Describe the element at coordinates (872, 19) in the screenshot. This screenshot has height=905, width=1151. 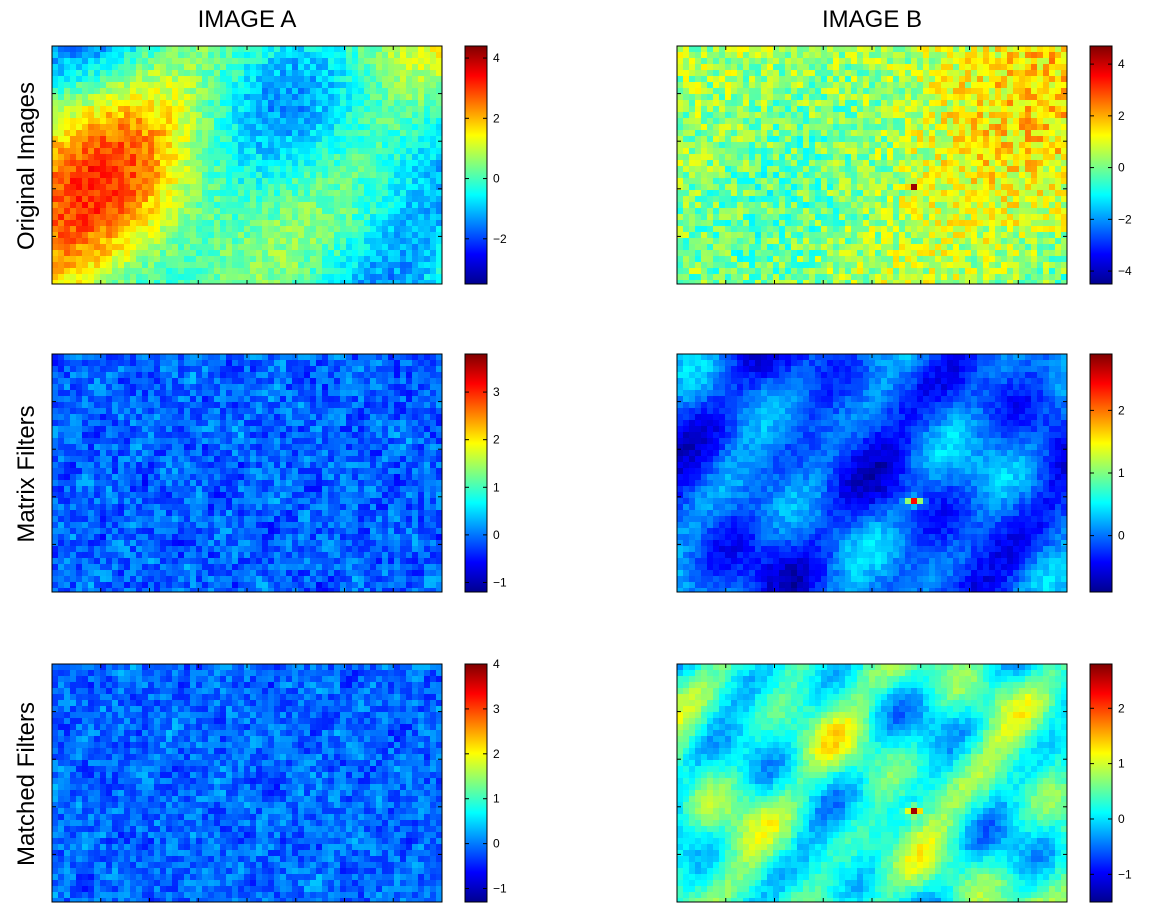
I see `column-title-image-b: IMAGE B` at that location.